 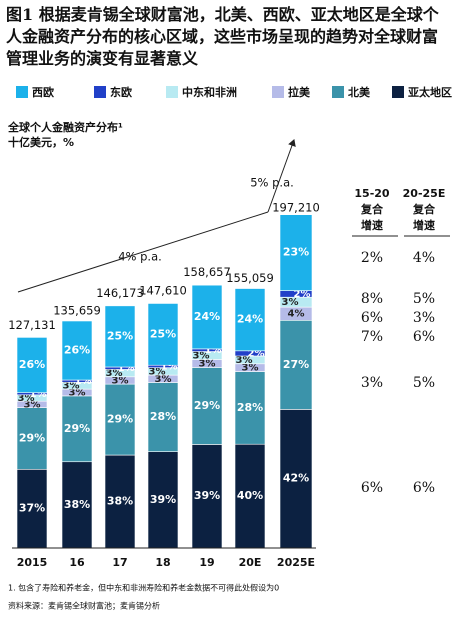 What do you see at coordinates (372, 193) in the screenshot?
I see `table-header: 15-20` at bounding box center [372, 193].